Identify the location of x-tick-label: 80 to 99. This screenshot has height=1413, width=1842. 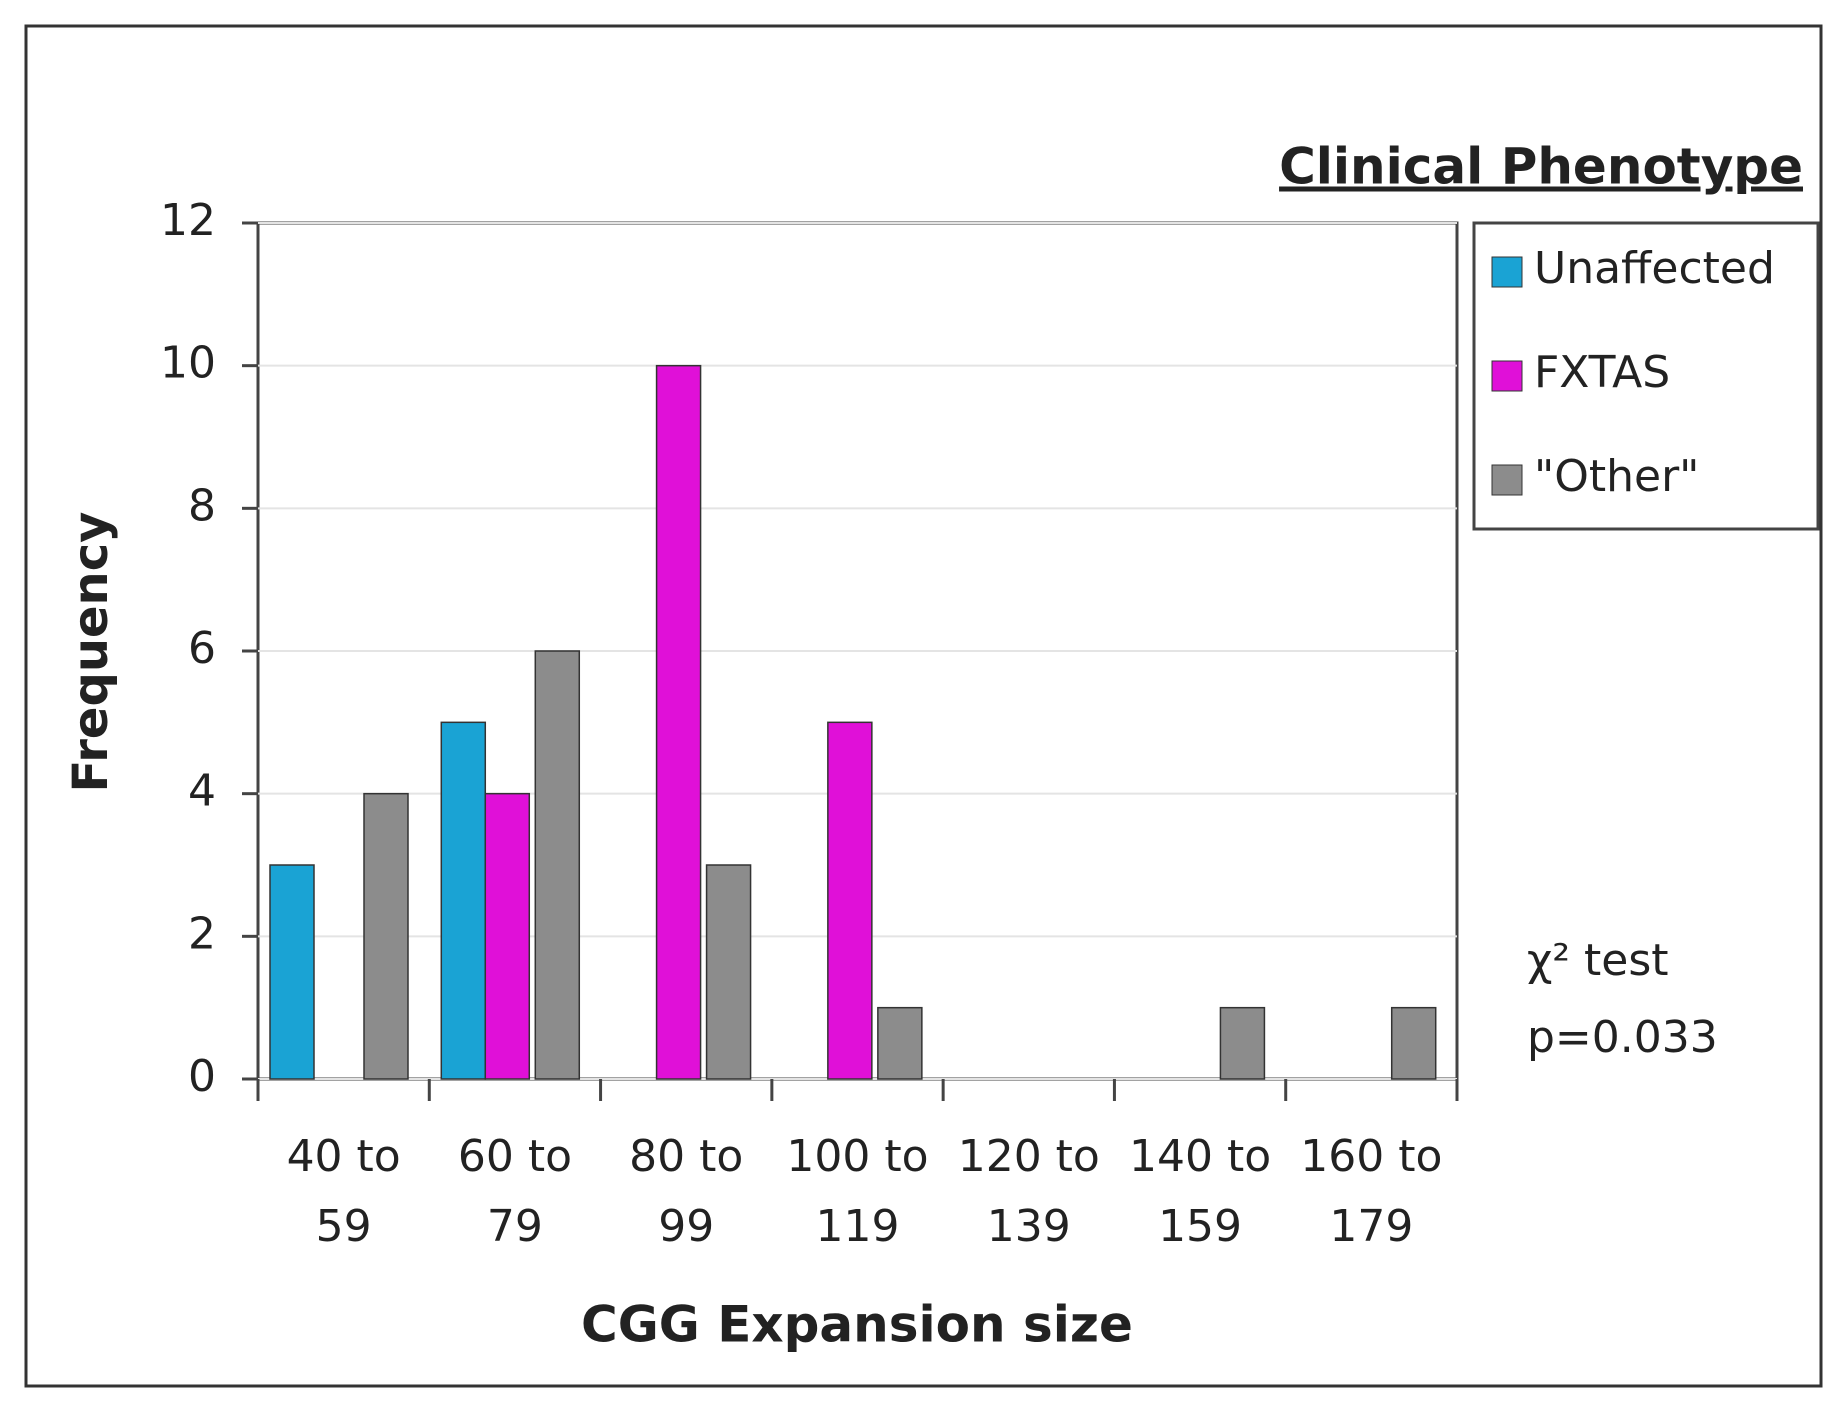
(686, 1191).